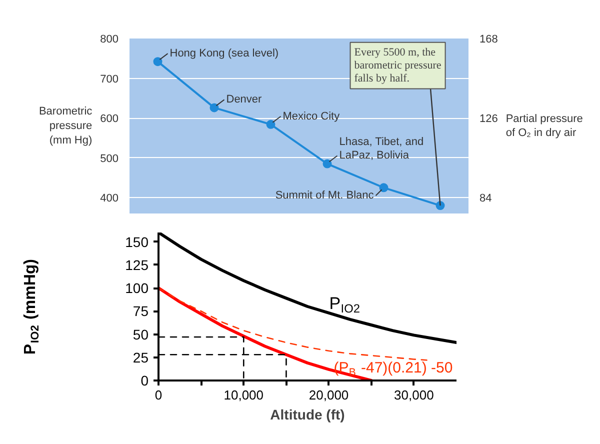 The height and width of the screenshot is (444, 600). What do you see at coordinates (244, 395) in the screenshot?
I see `x-tick-label: 10,000` at bounding box center [244, 395].